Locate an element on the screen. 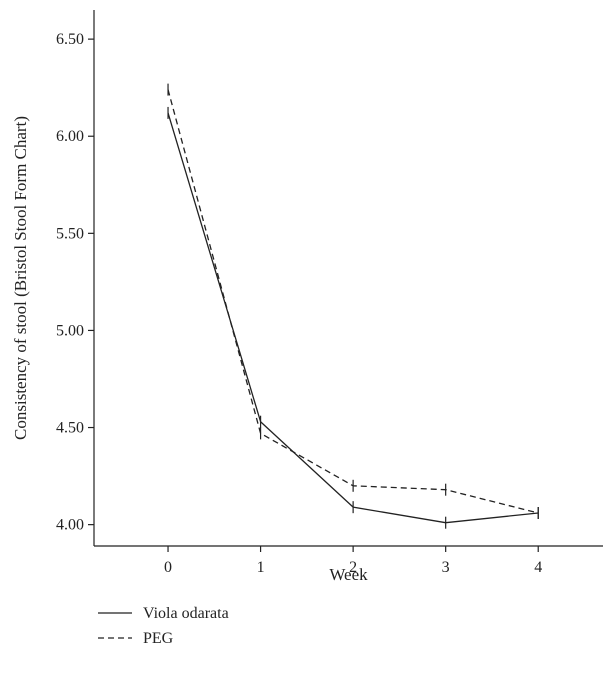  y-tick-label: 4.50 is located at coordinates (70, 428).